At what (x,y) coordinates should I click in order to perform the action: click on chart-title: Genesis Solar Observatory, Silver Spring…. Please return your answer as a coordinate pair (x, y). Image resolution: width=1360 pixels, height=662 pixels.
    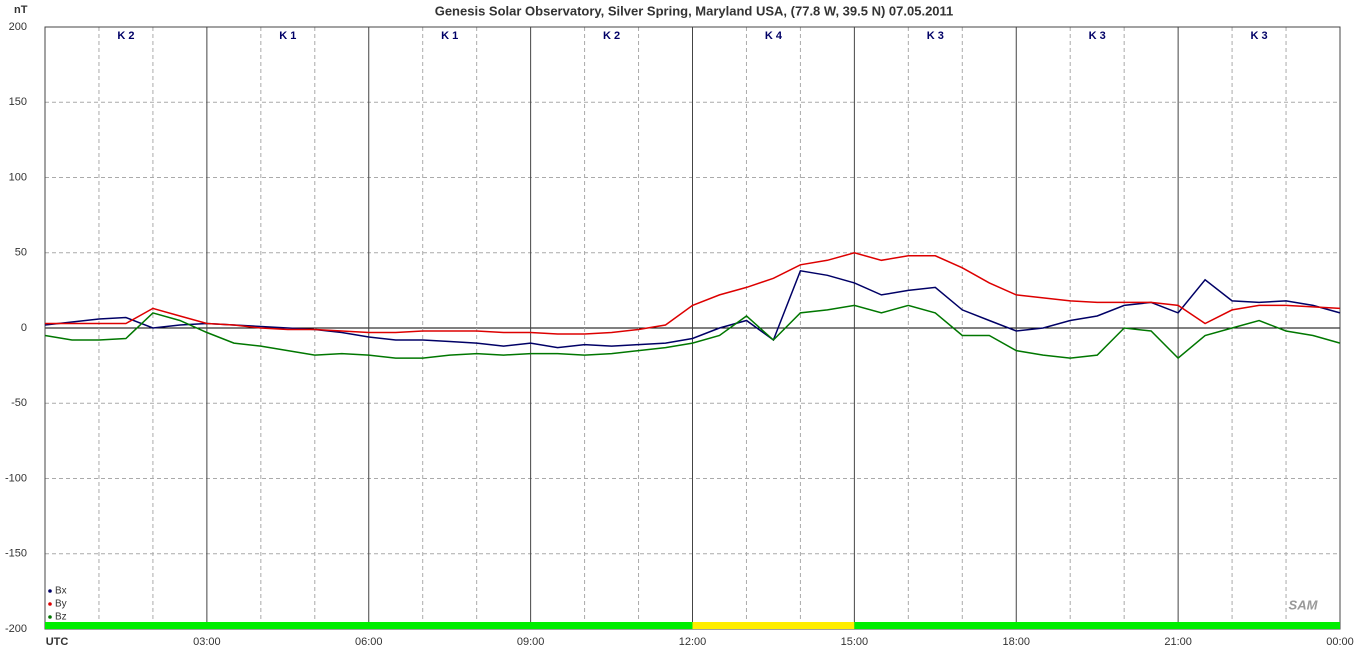
    Looking at the image, I should click on (694, 10).